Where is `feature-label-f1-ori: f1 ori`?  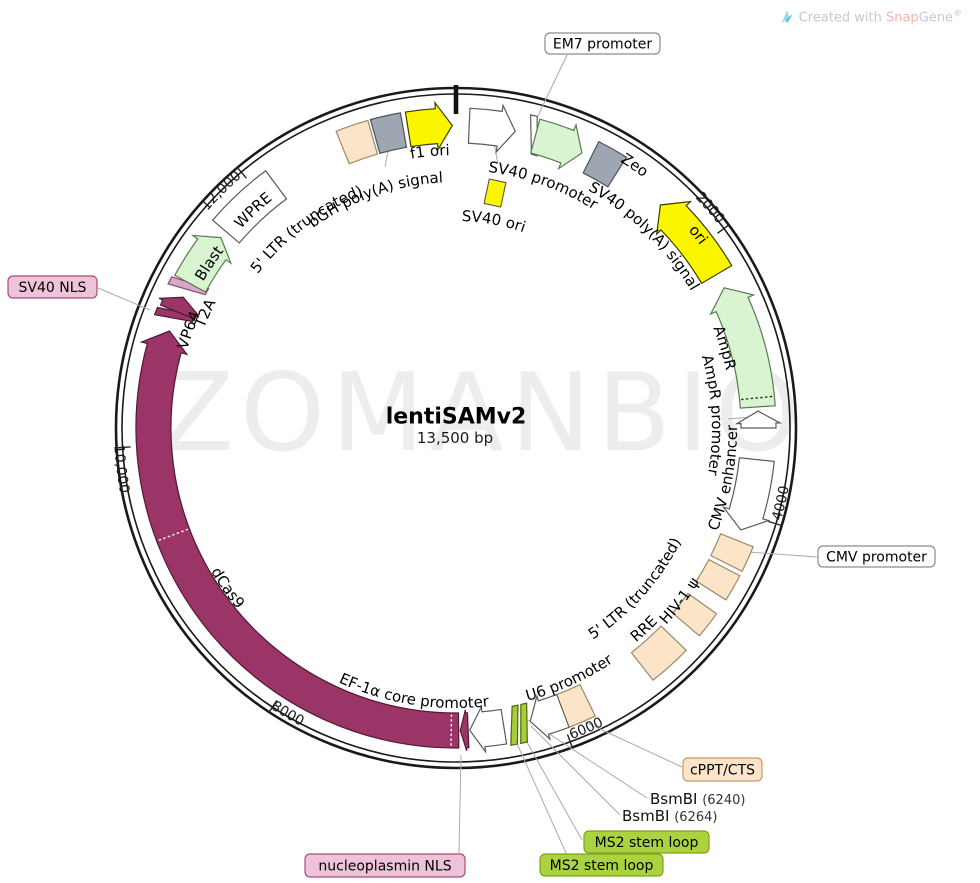 feature-label-f1-ori: f1 ori is located at coordinates (429, 152).